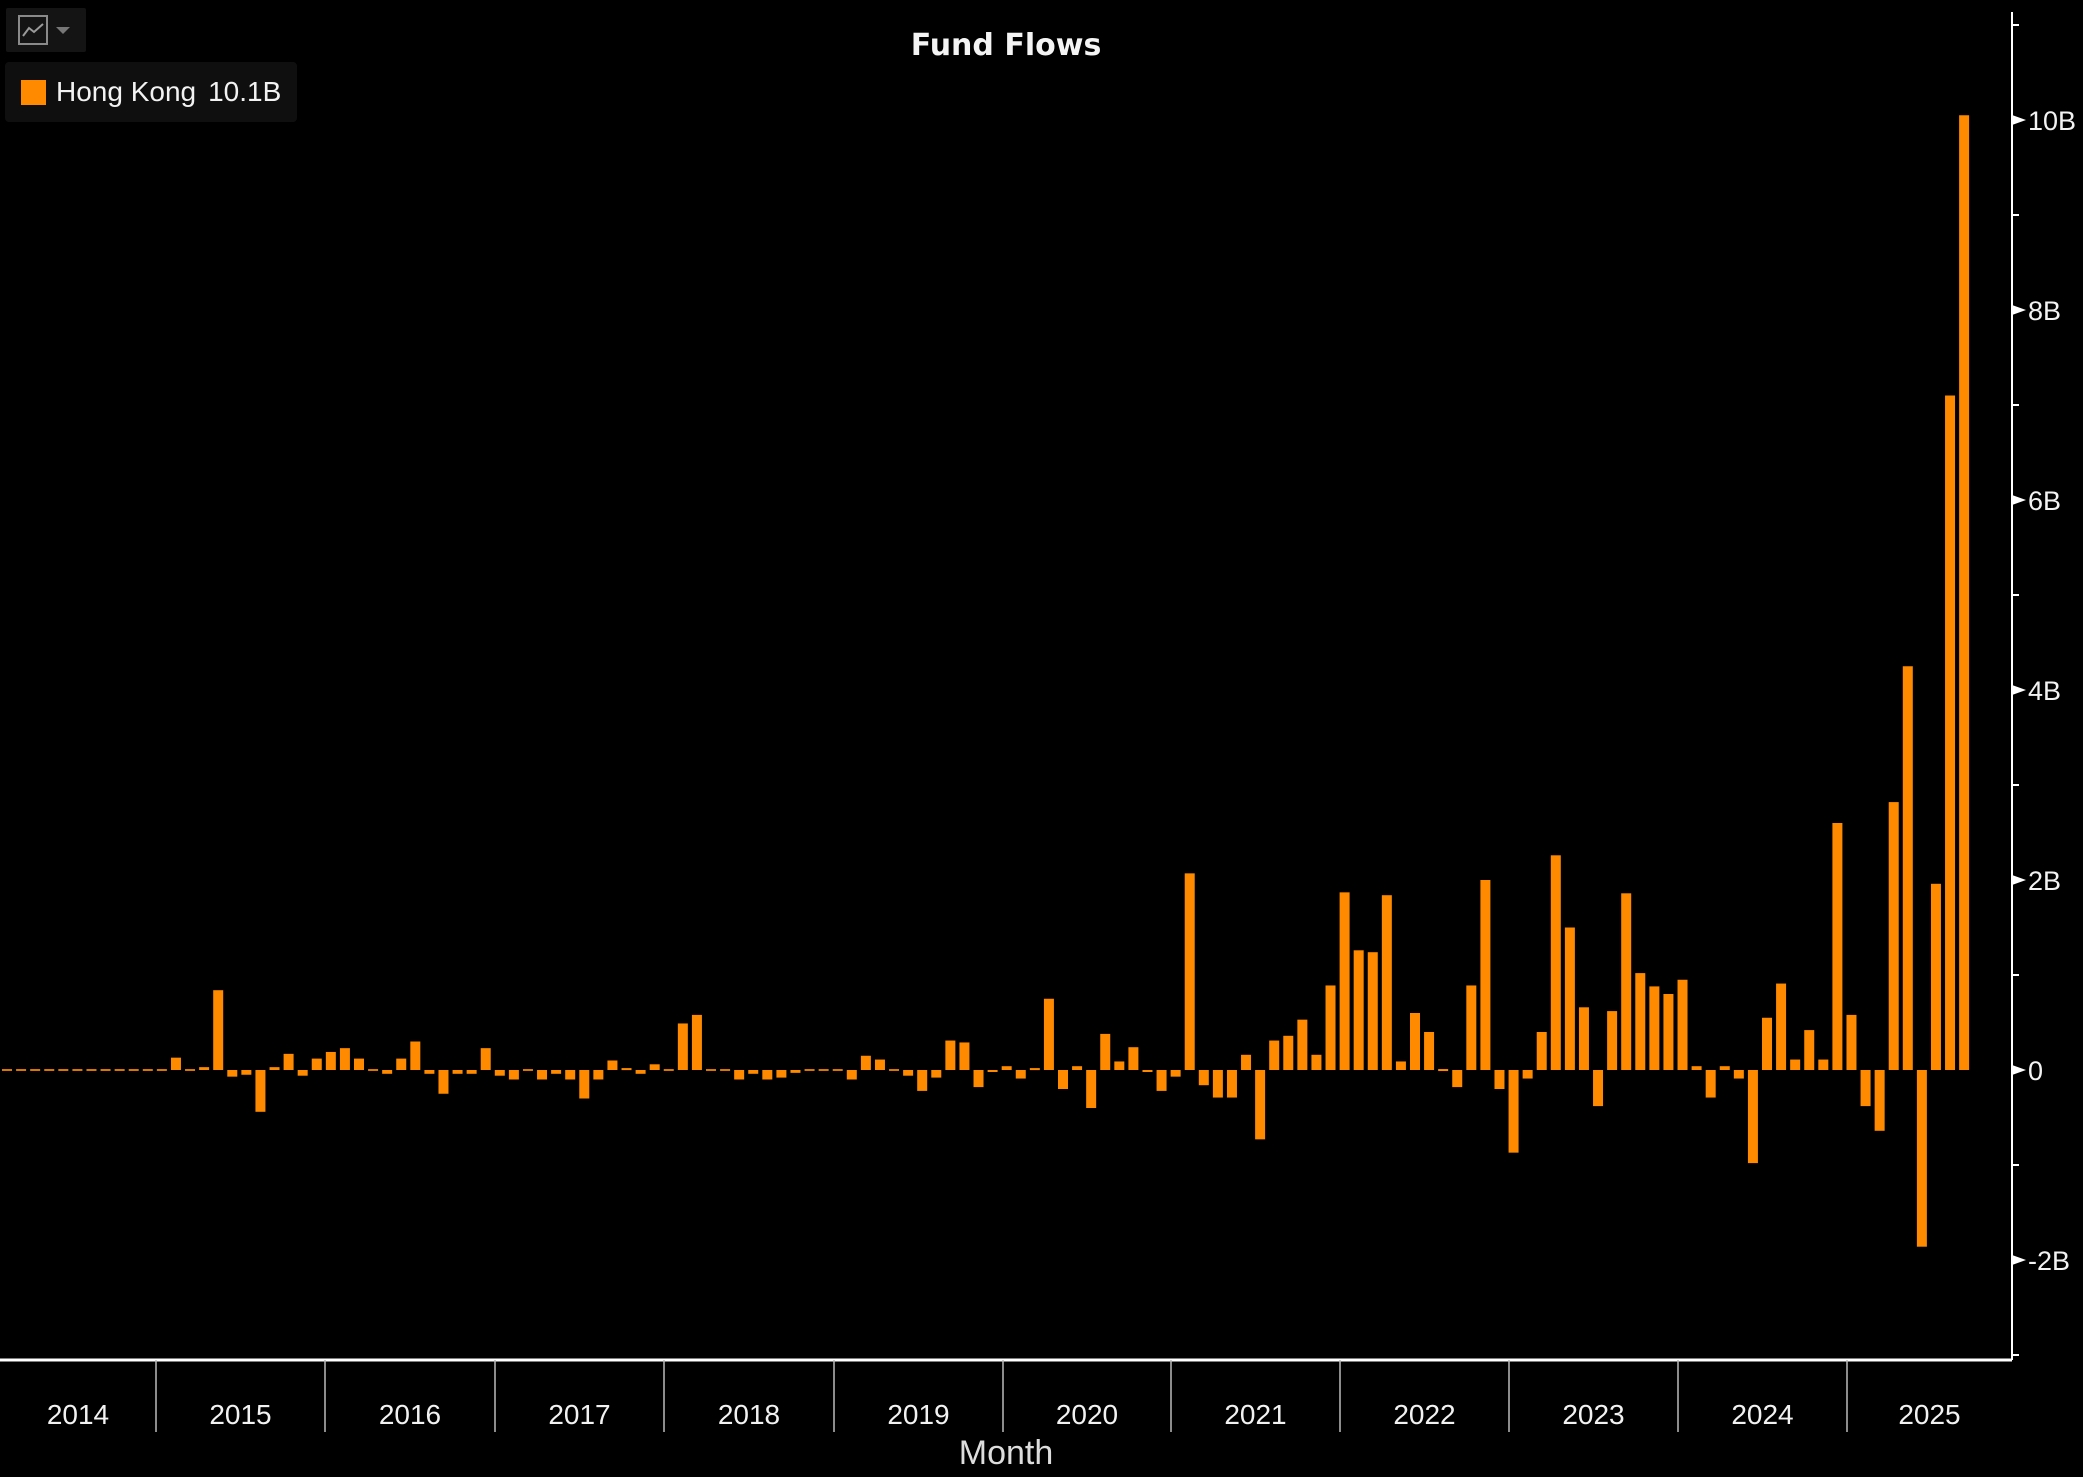 The height and width of the screenshot is (1477, 2083). What do you see at coordinates (1762, 1414) in the screenshot?
I see `x-year-label: 2024` at bounding box center [1762, 1414].